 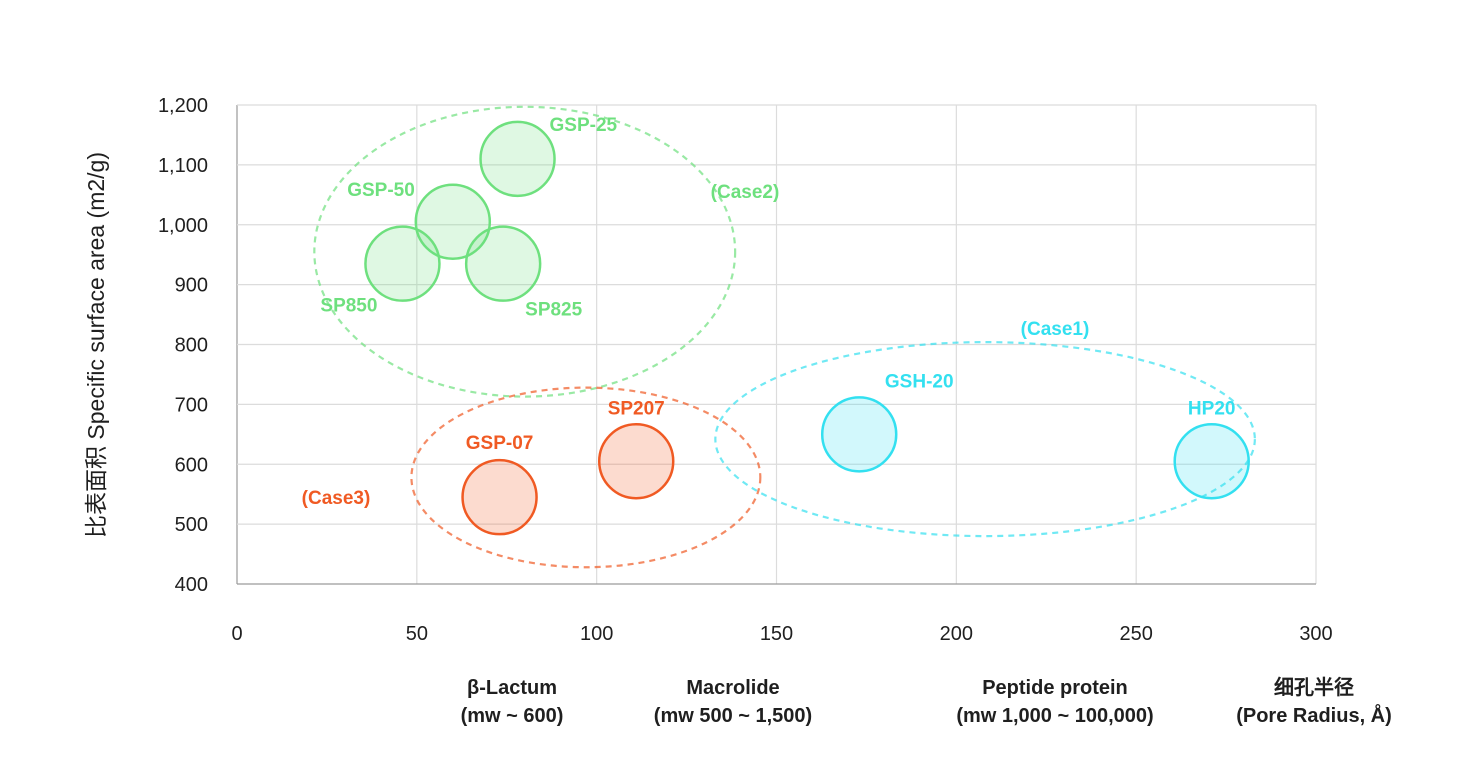 I want to click on category-label-line2: (mw ~ 600), so click(x=512, y=716).